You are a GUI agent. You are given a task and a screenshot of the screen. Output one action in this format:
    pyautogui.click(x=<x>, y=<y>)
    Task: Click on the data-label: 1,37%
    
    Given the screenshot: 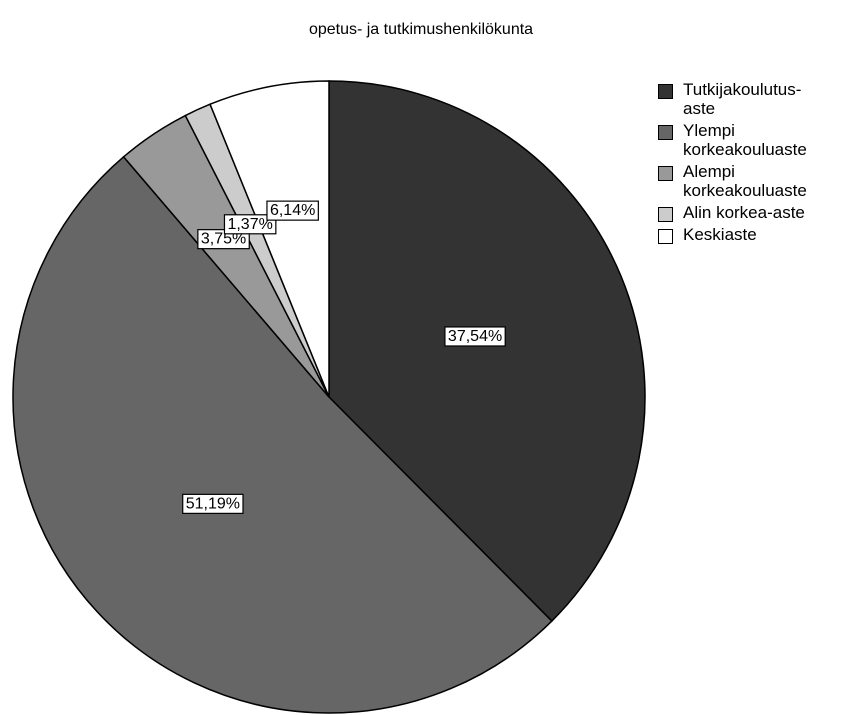 What is the action you would take?
    pyautogui.click(x=249, y=224)
    